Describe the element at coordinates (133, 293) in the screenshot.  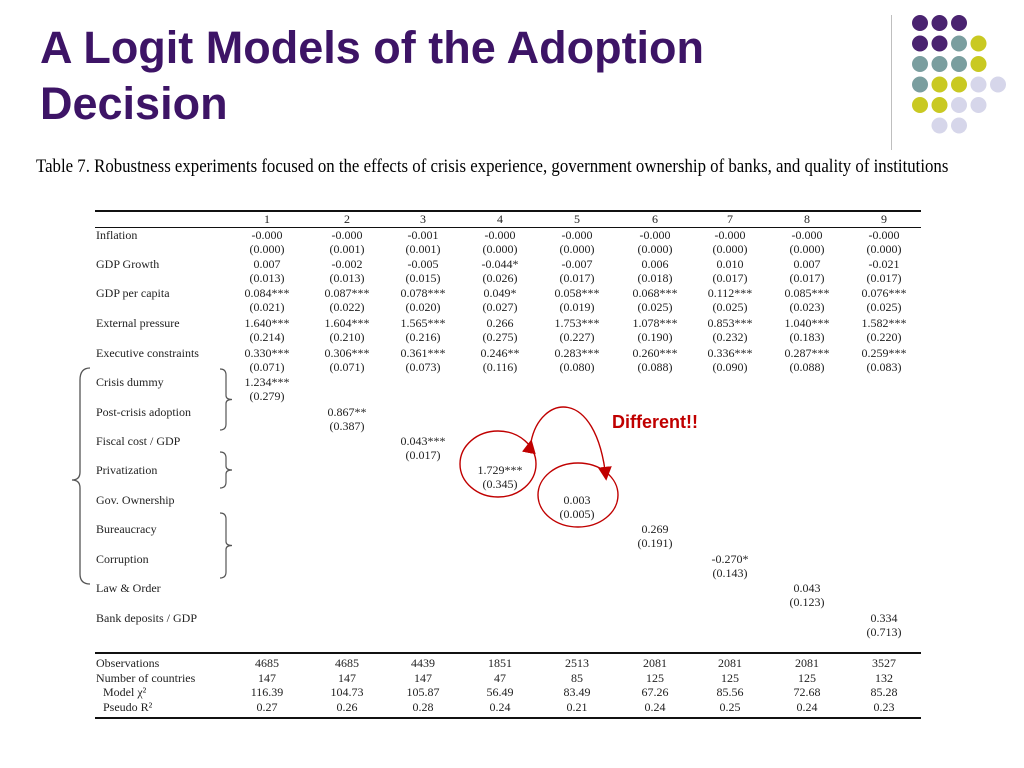
I see `row-label: GDP per capita` at that location.